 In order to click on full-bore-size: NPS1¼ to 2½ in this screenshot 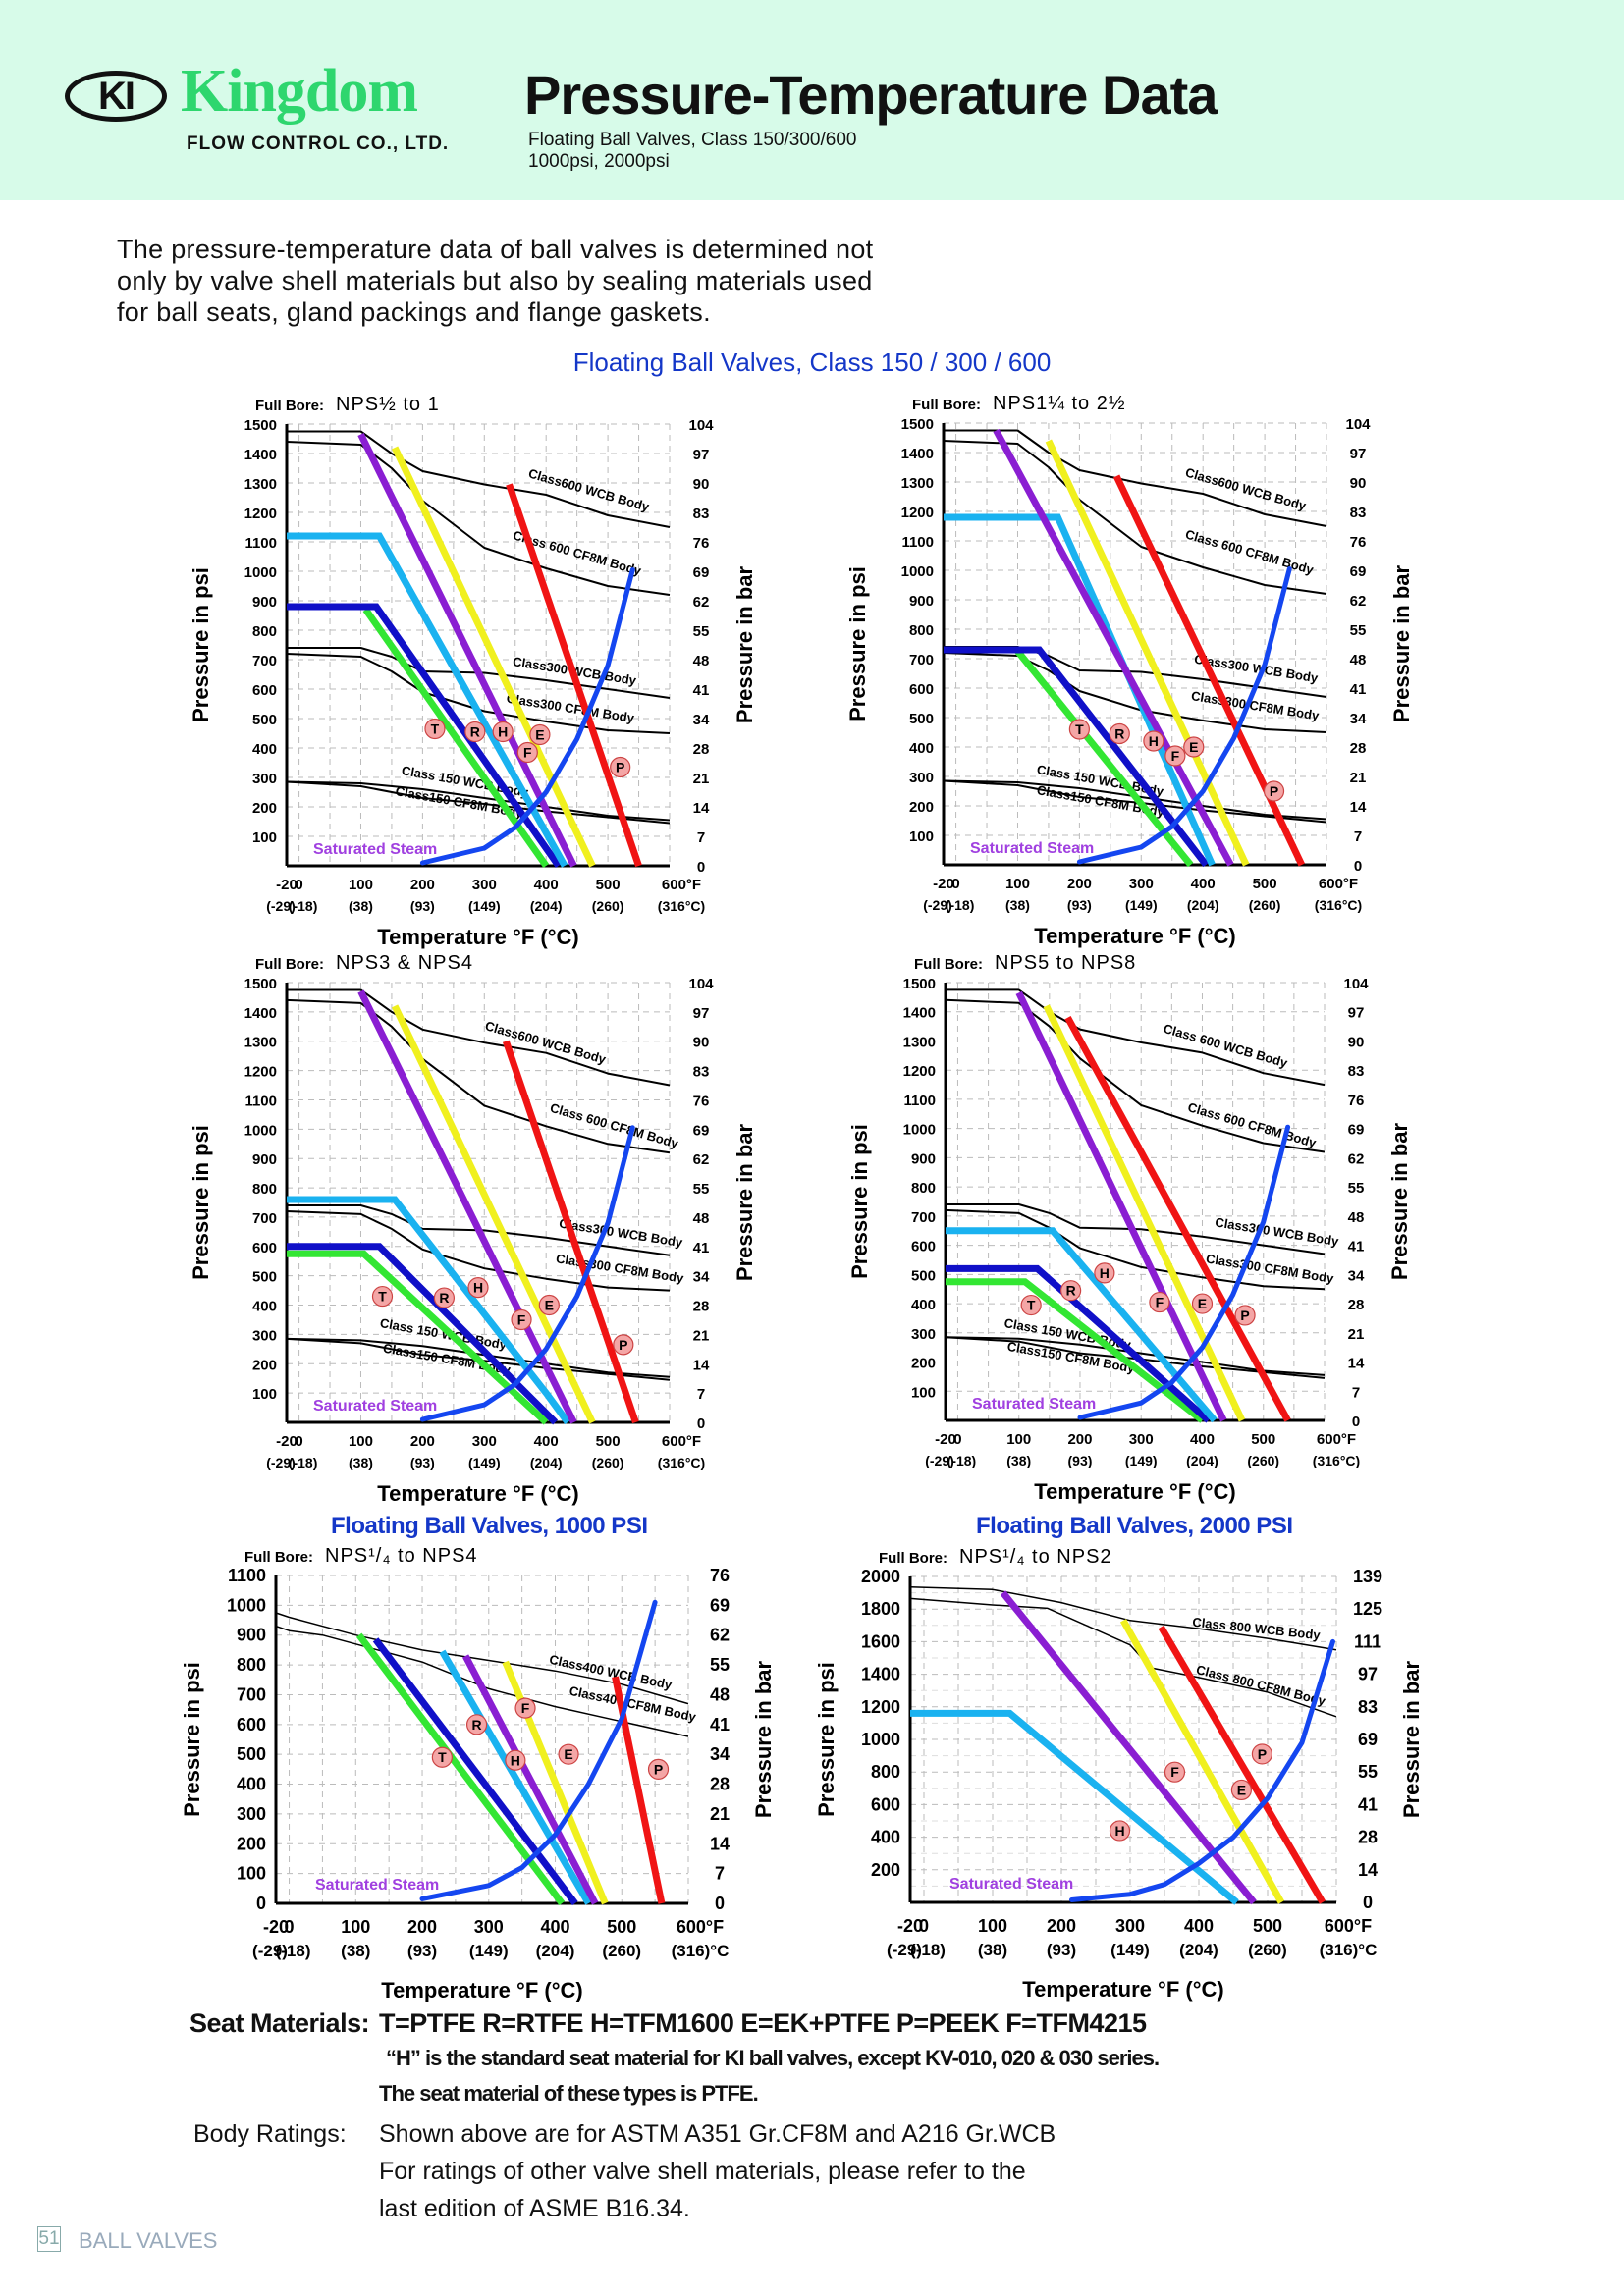, I will do `click(1059, 403)`.